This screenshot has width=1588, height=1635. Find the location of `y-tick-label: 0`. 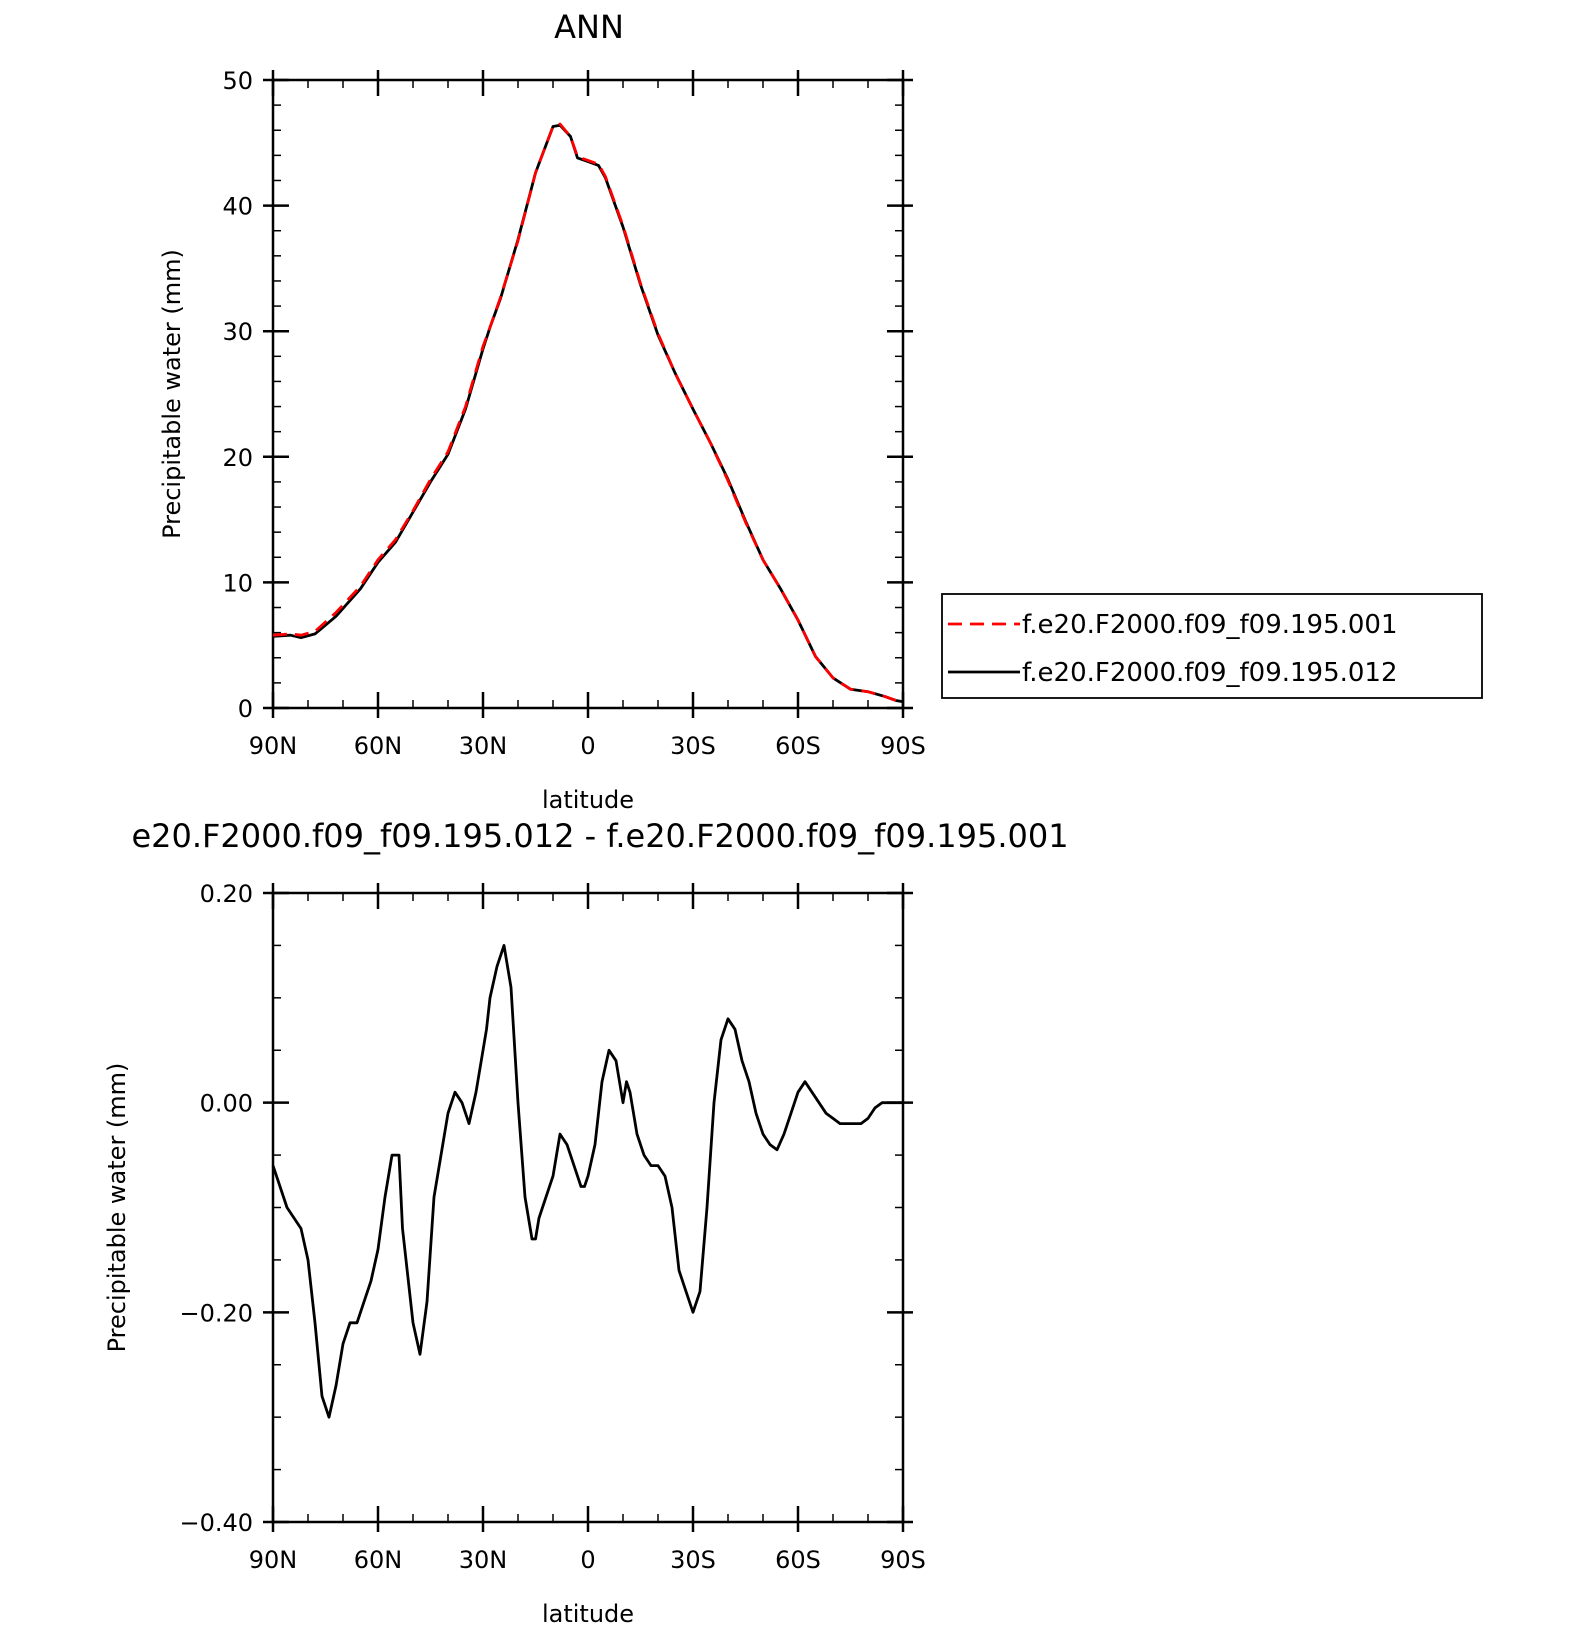

y-tick-label: 0 is located at coordinates (245, 709).